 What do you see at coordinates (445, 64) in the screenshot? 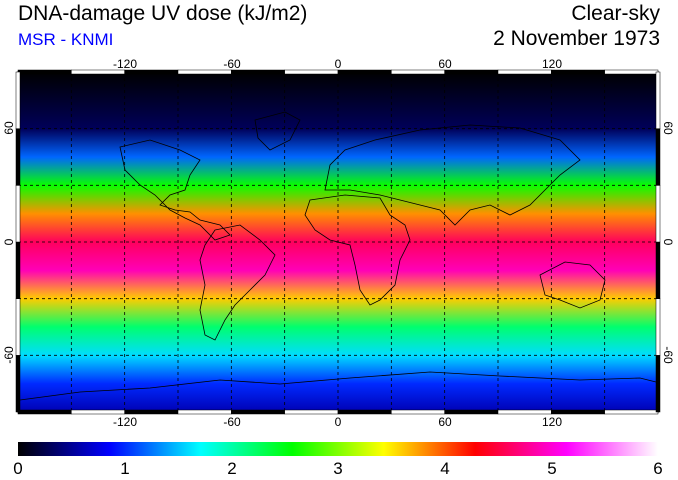
I see `lon-label-top-4: 60` at bounding box center [445, 64].